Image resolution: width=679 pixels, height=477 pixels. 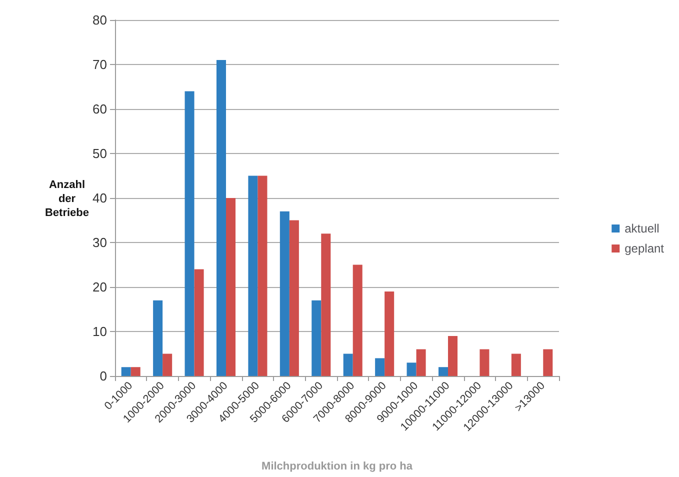 I want to click on x-axis-title: Milchproduktion in kg pro ha, so click(x=338, y=466).